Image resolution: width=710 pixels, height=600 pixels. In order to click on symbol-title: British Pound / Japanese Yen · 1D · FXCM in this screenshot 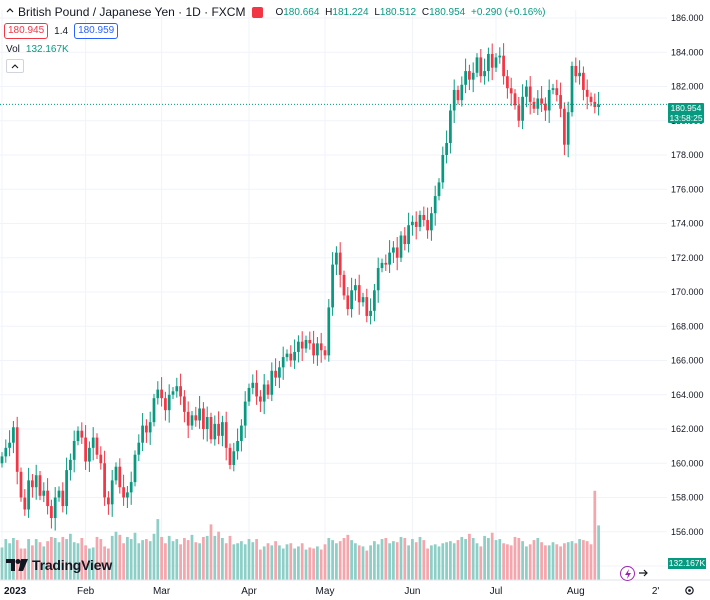, I will do `click(132, 12)`.